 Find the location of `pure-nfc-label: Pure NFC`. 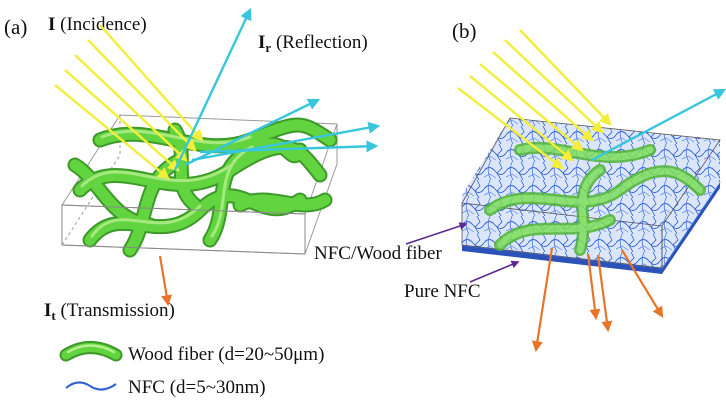

pure-nfc-label: Pure NFC is located at coordinates (442, 291).